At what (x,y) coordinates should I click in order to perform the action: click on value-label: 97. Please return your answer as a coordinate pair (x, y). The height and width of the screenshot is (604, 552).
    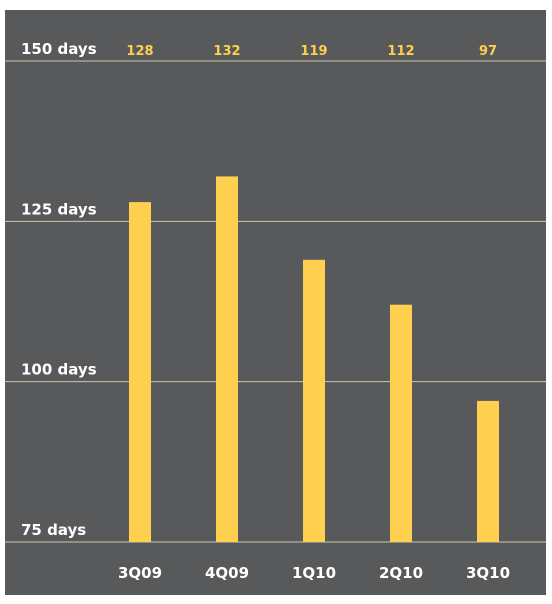
    Looking at the image, I should click on (488, 51).